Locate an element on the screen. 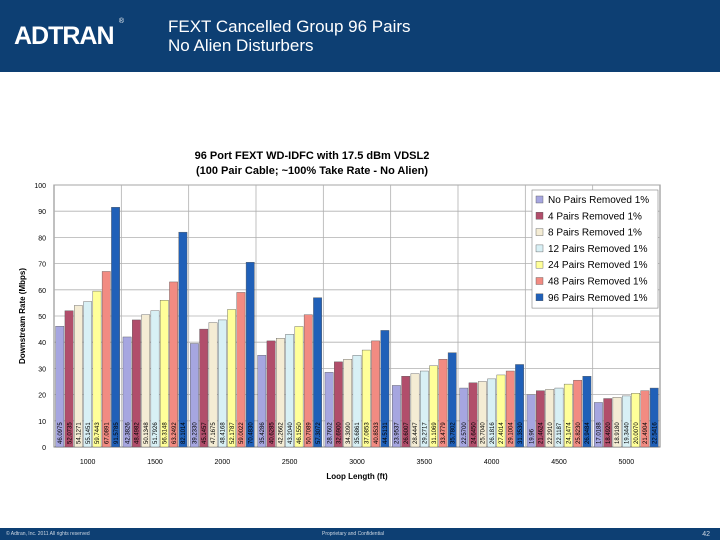  y-tick-label: 70 is located at coordinates (42, 265).